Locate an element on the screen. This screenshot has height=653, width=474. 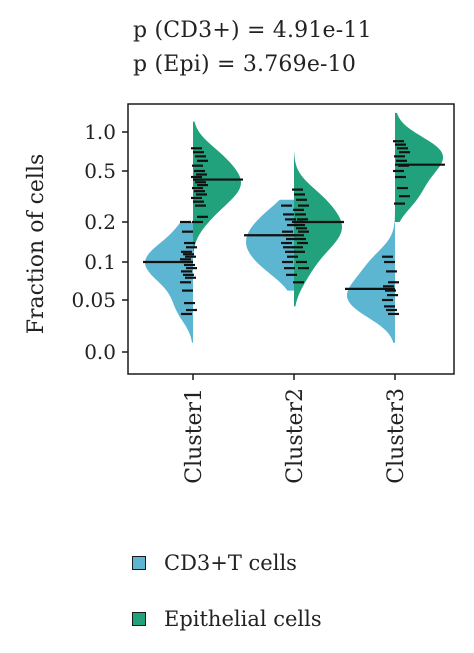
points-layer is located at coordinates (295, 228).